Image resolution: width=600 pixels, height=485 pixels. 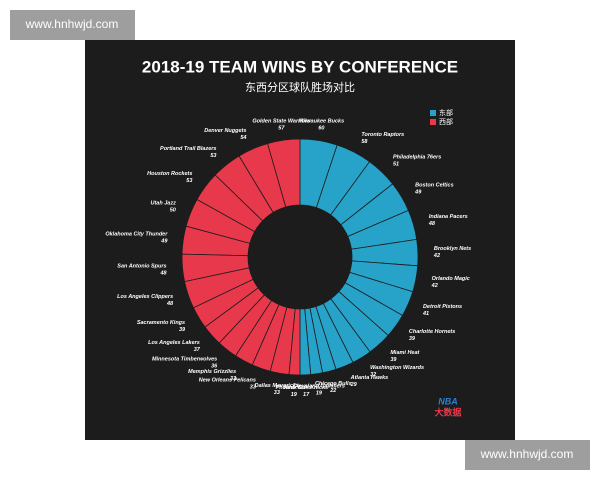 I want to click on segment-label: Detroit Pistons, so click(x=442, y=307).